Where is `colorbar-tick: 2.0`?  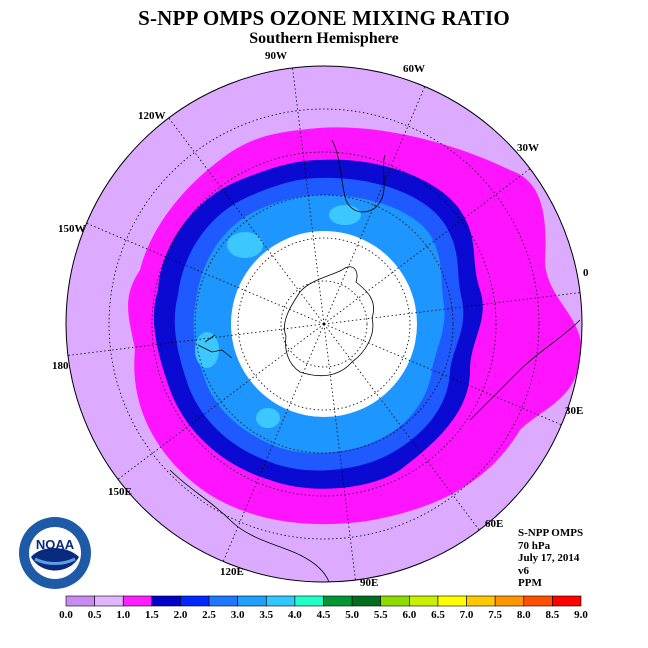 colorbar-tick: 2.0 is located at coordinates (180, 615).